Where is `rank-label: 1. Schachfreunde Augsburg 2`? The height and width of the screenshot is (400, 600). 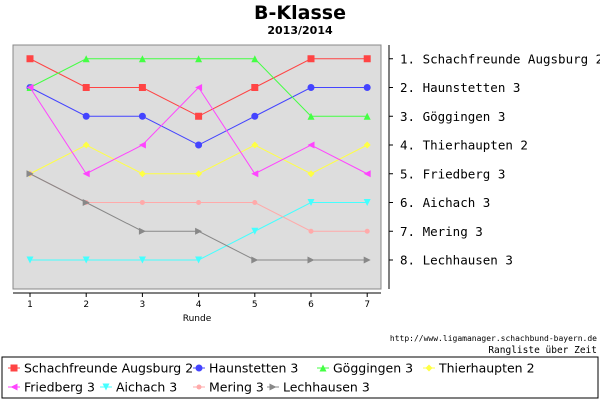 rank-label: 1. Schachfreunde Augsburg 2 is located at coordinates (500, 58).